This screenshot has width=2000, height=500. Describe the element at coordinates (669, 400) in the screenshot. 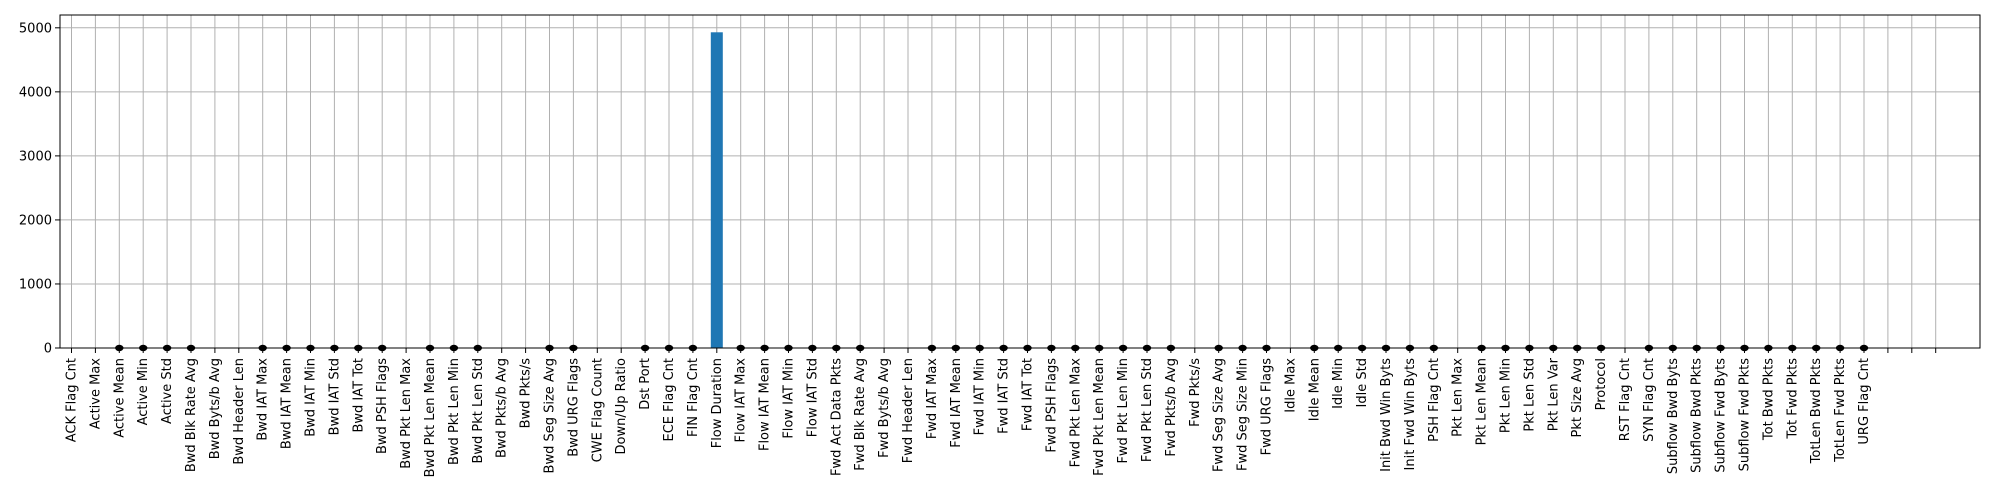

I see `x-tick-label: ECE Flag Cnt` at that location.